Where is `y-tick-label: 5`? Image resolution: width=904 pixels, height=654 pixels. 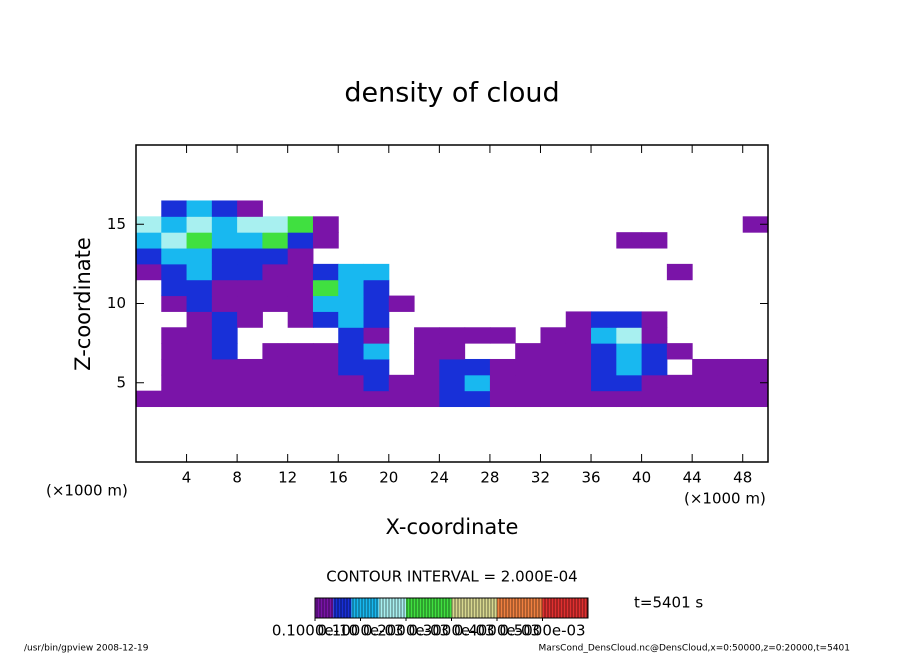
y-tick-label: 5 is located at coordinates (121, 382).